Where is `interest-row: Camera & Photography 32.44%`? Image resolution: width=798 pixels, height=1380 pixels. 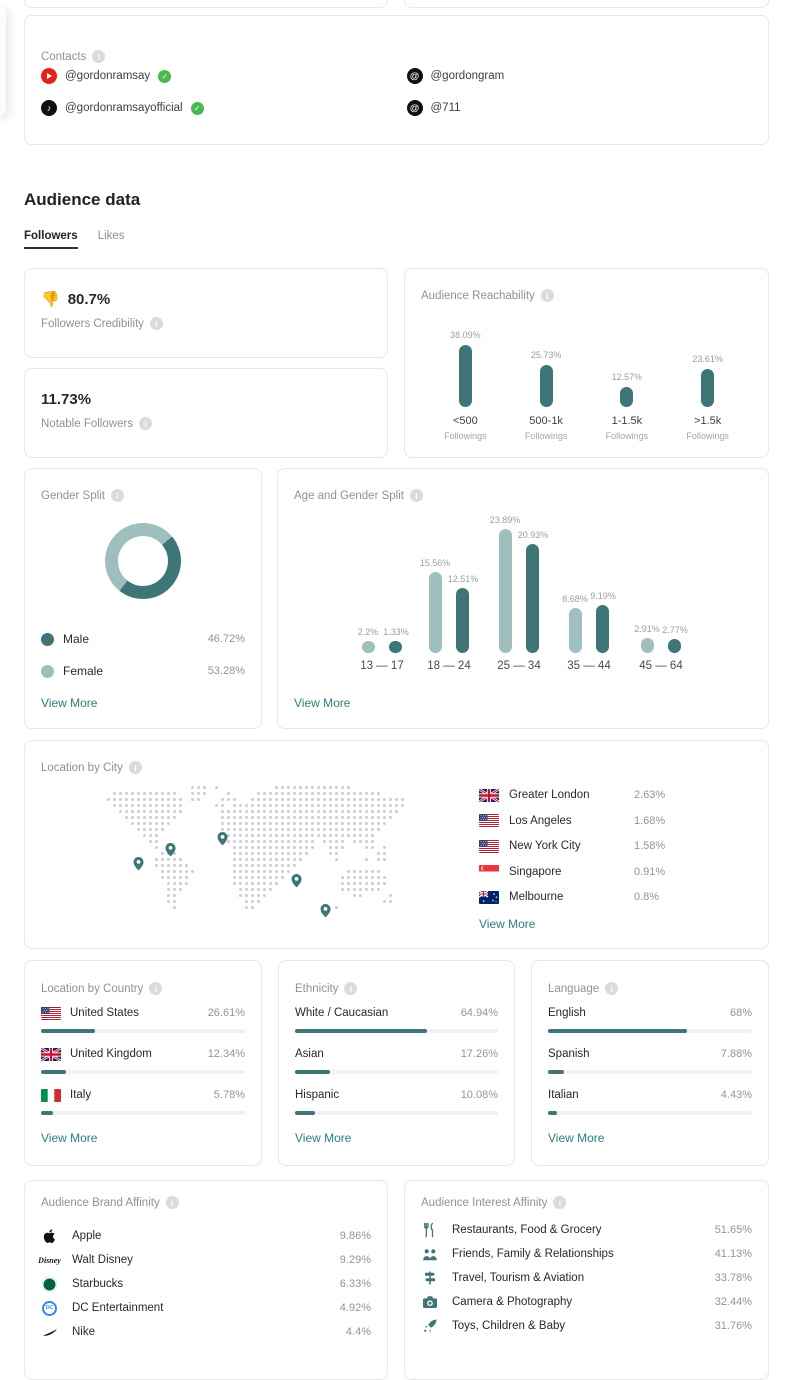 interest-row: Camera & Photography 32.44% is located at coordinates (586, 1302).